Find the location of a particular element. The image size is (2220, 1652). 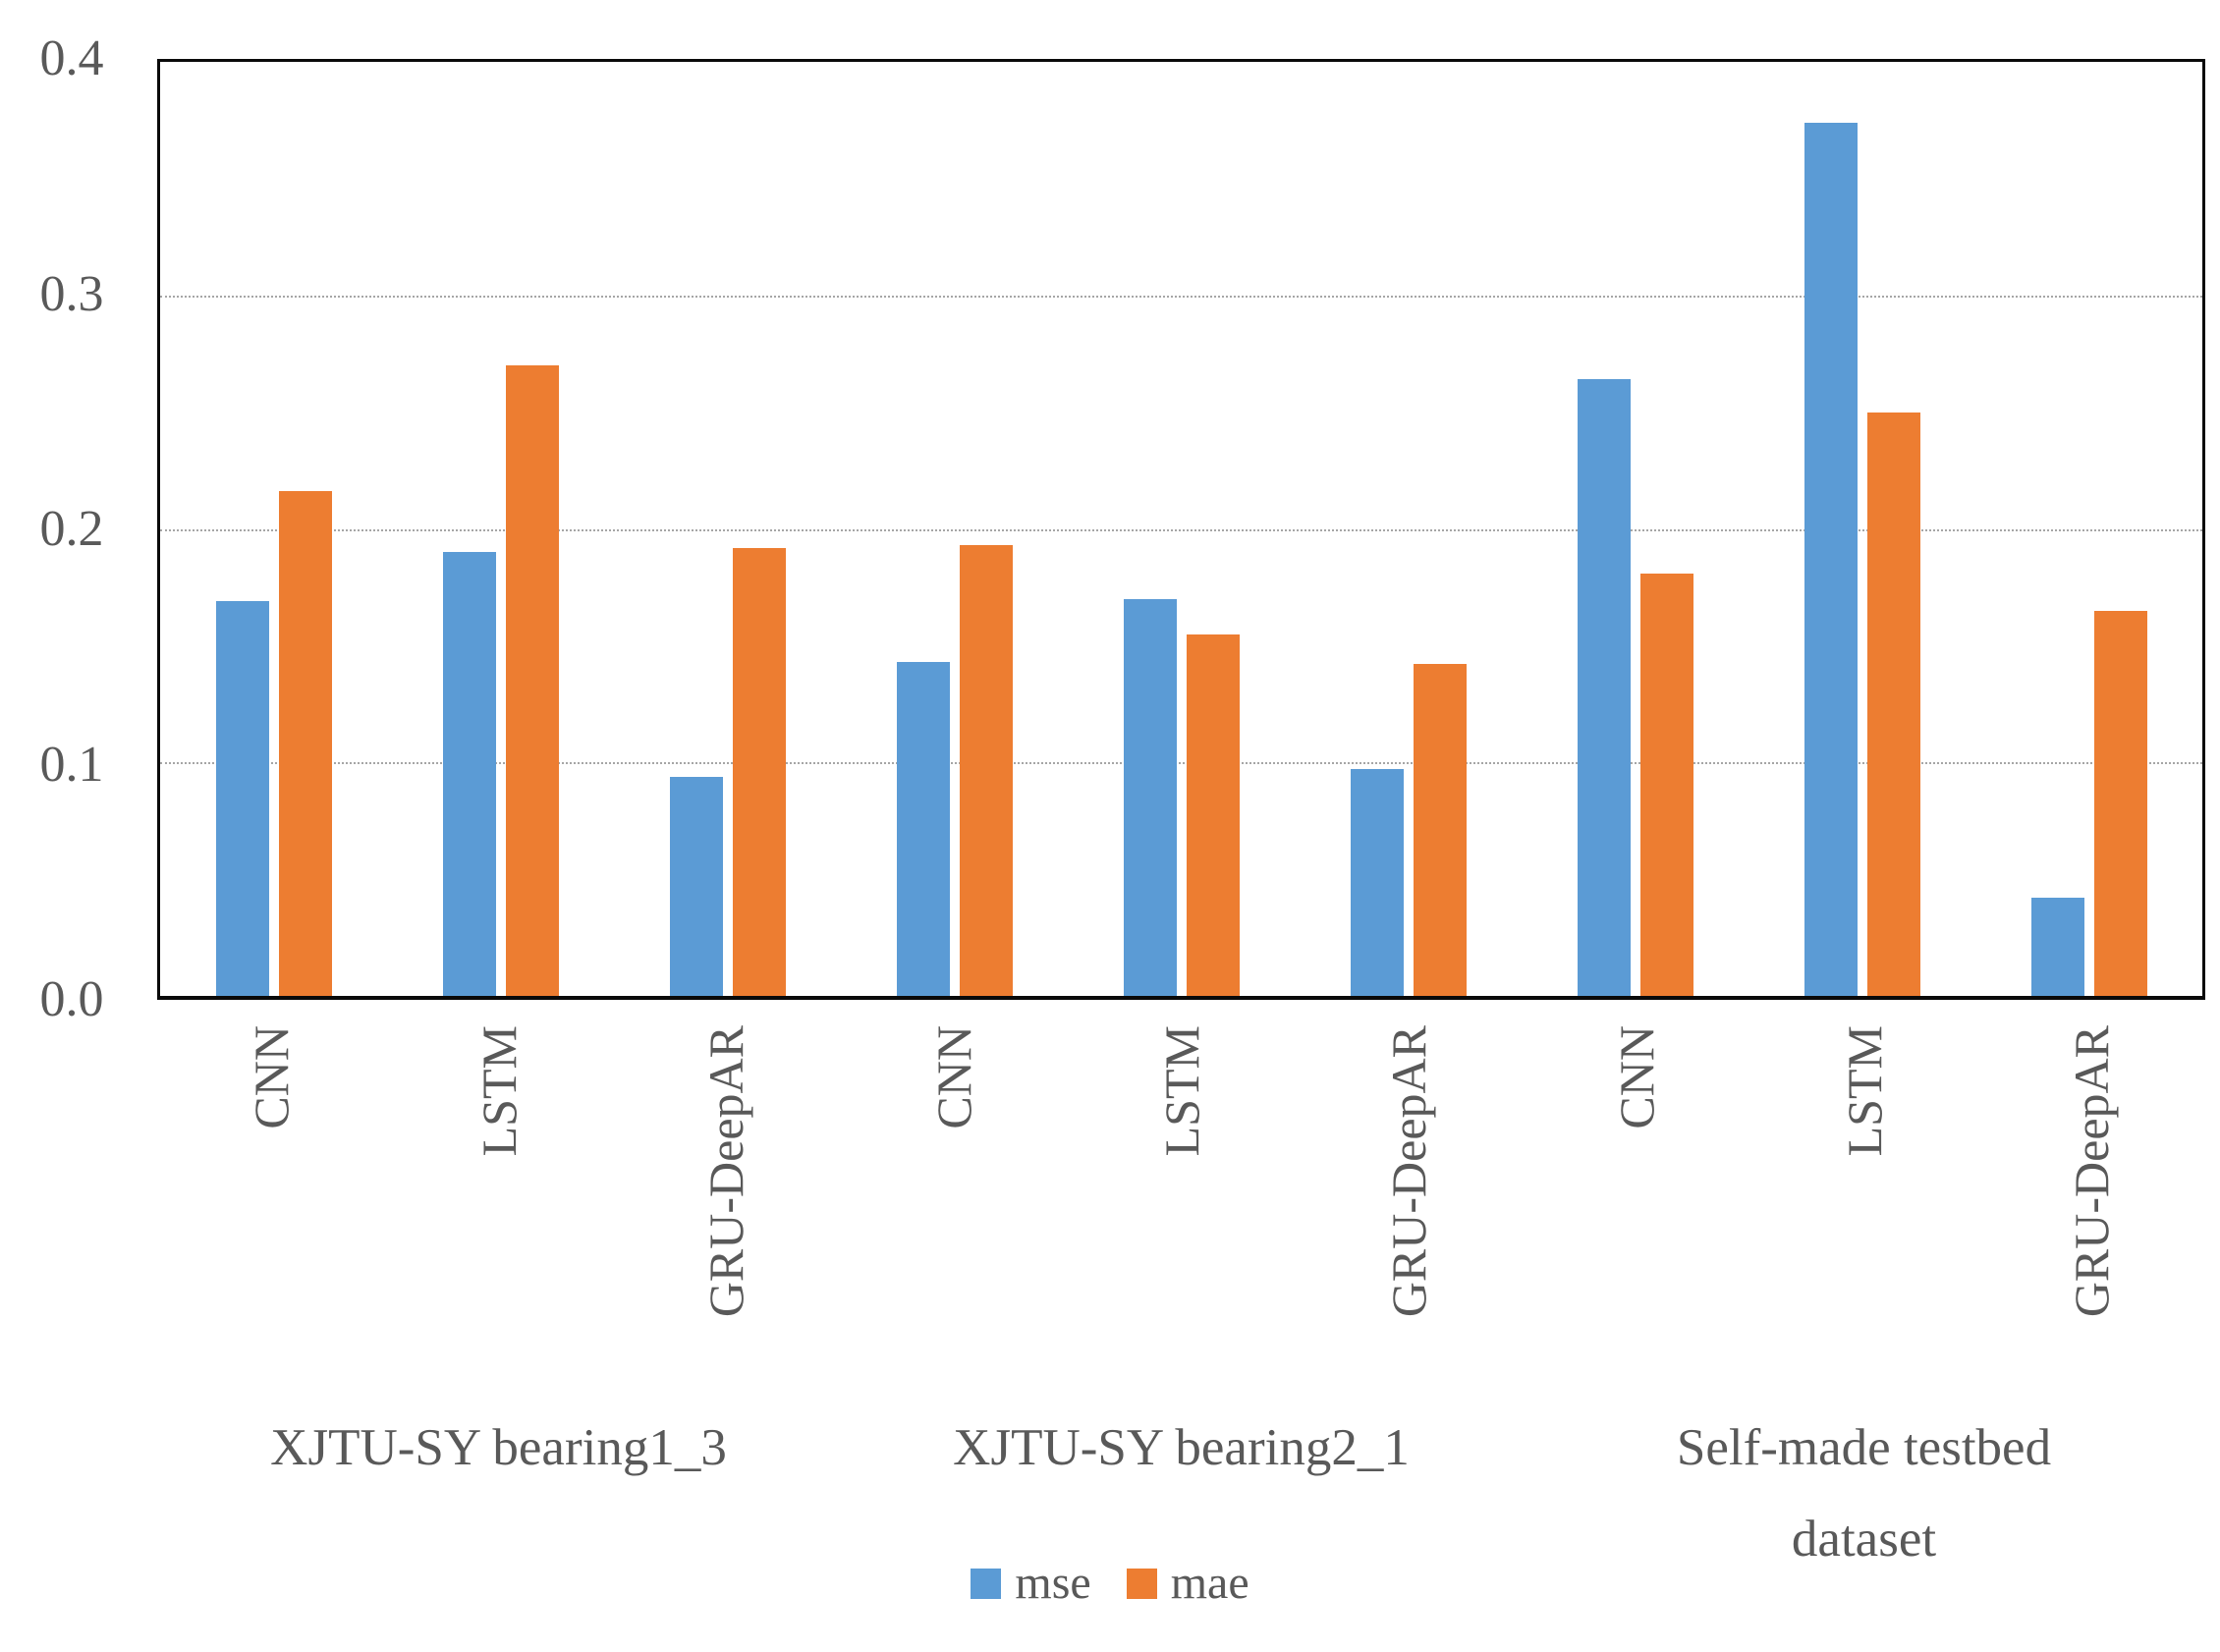

legend-label-mae: mae is located at coordinates (1209, 1583).